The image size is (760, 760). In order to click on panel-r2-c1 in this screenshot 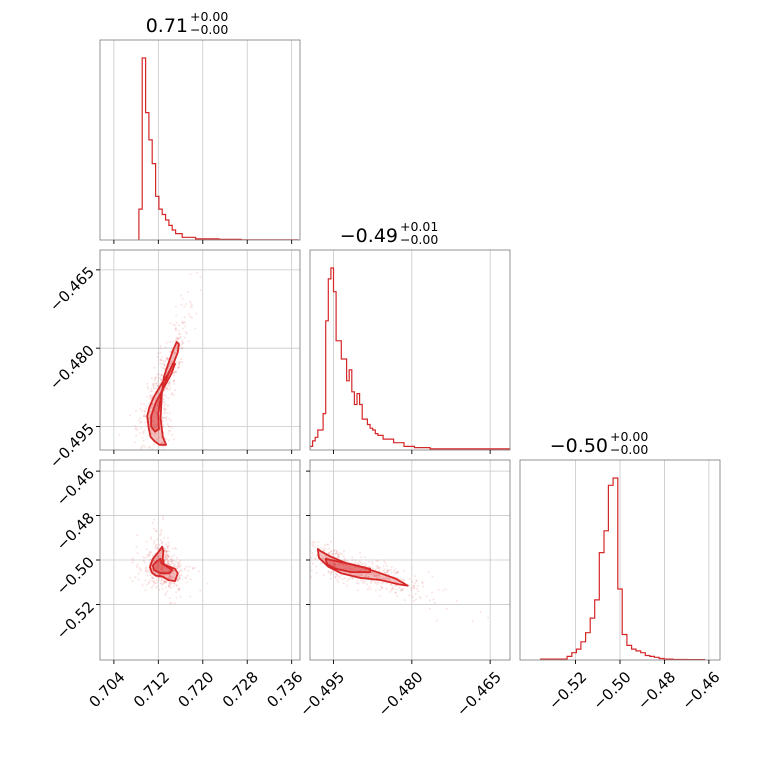, I will do `click(397, 561)`.